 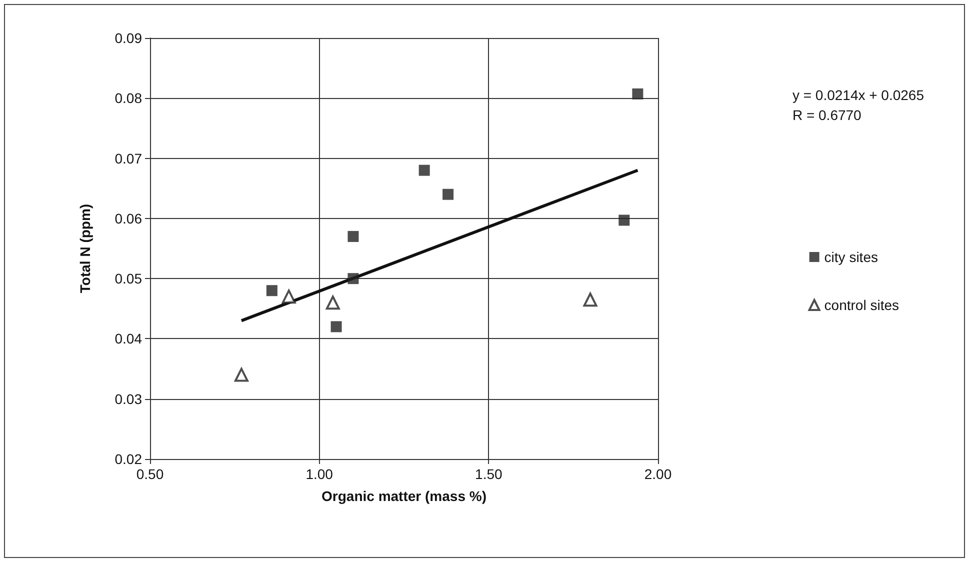 I want to click on x-axis-title: Organic matter (mass %), so click(x=404, y=496).